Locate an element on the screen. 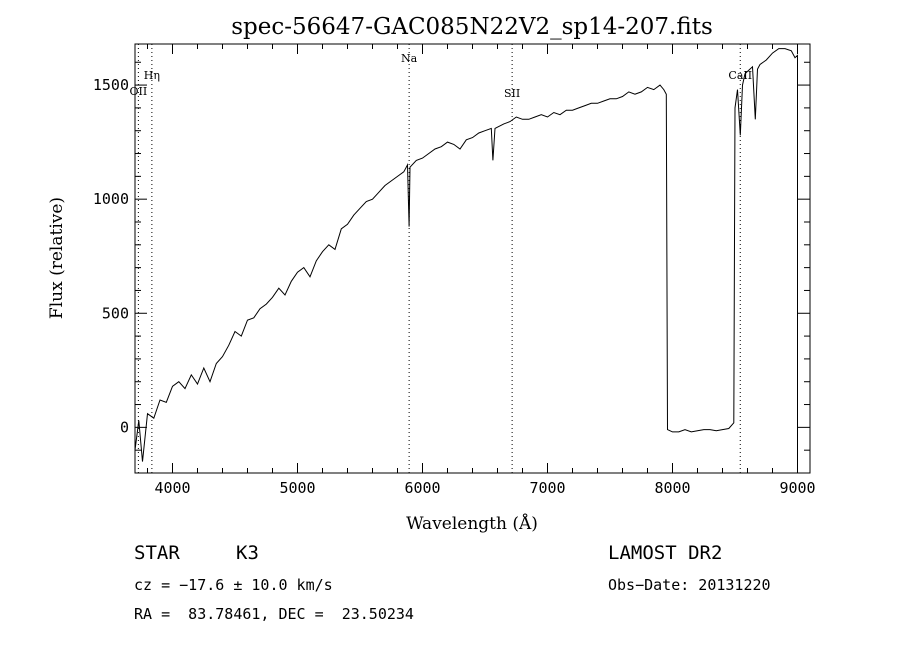  x-tick-label: 8000 is located at coordinates (672, 488).